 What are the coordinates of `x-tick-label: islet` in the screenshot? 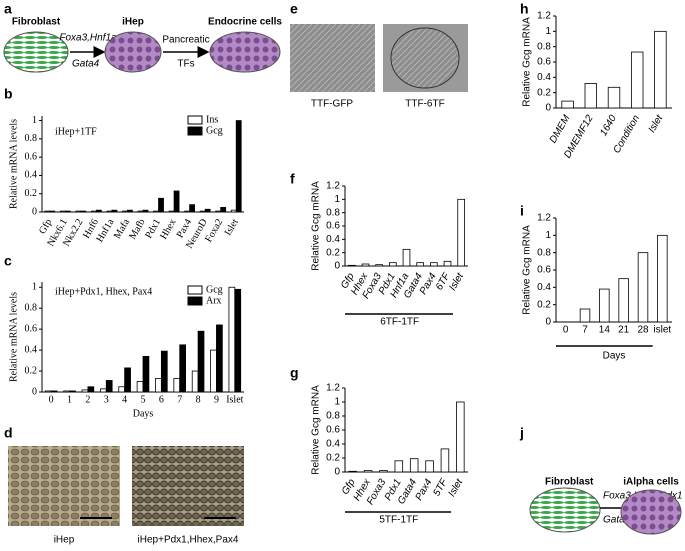 It's located at (662, 330).